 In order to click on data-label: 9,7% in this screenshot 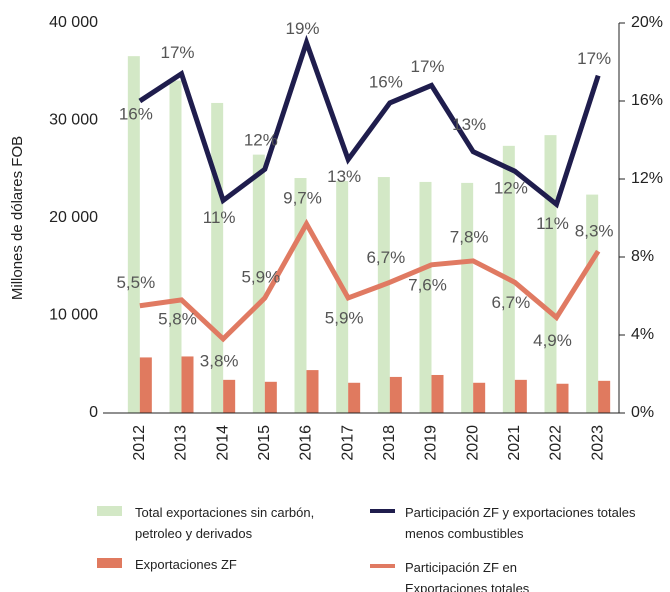, I will do `click(302, 197)`.